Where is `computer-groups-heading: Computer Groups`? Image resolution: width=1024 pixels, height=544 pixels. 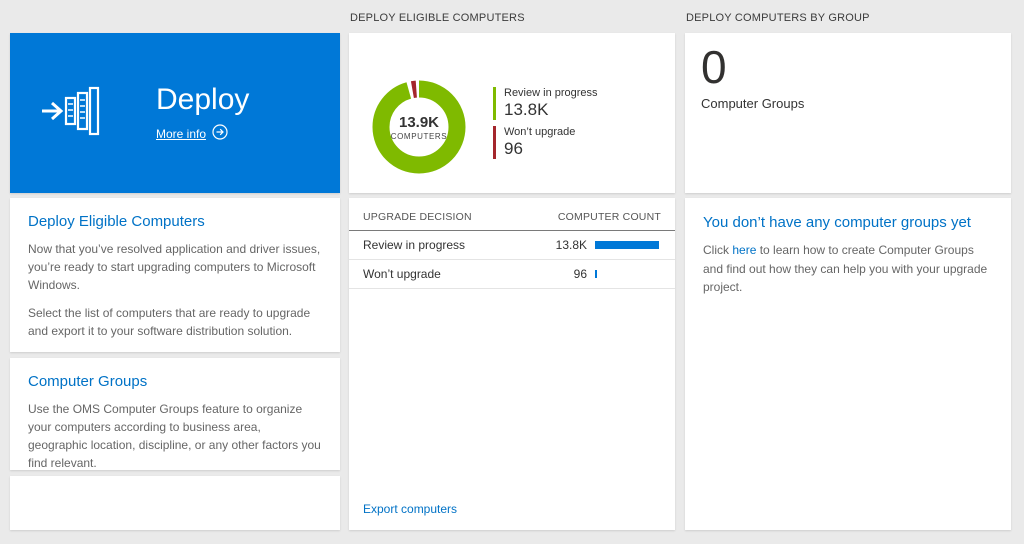 computer-groups-heading: Computer Groups is located at coordinates (88, 381).